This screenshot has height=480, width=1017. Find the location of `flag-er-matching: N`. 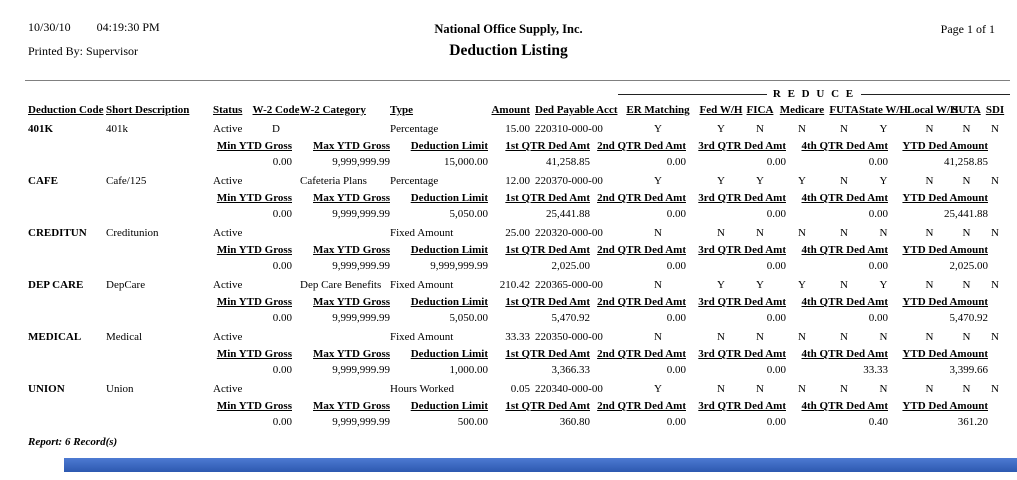

flag-er-matching: N is located at coordinates (658, 337).